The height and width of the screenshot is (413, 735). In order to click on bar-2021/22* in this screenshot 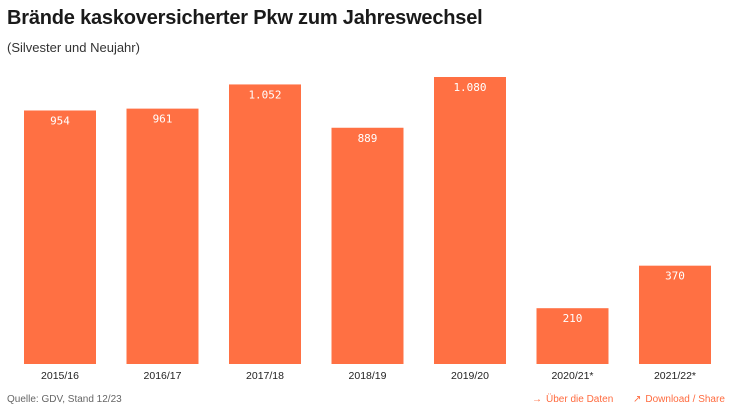, I will do `click(675, 314)`.